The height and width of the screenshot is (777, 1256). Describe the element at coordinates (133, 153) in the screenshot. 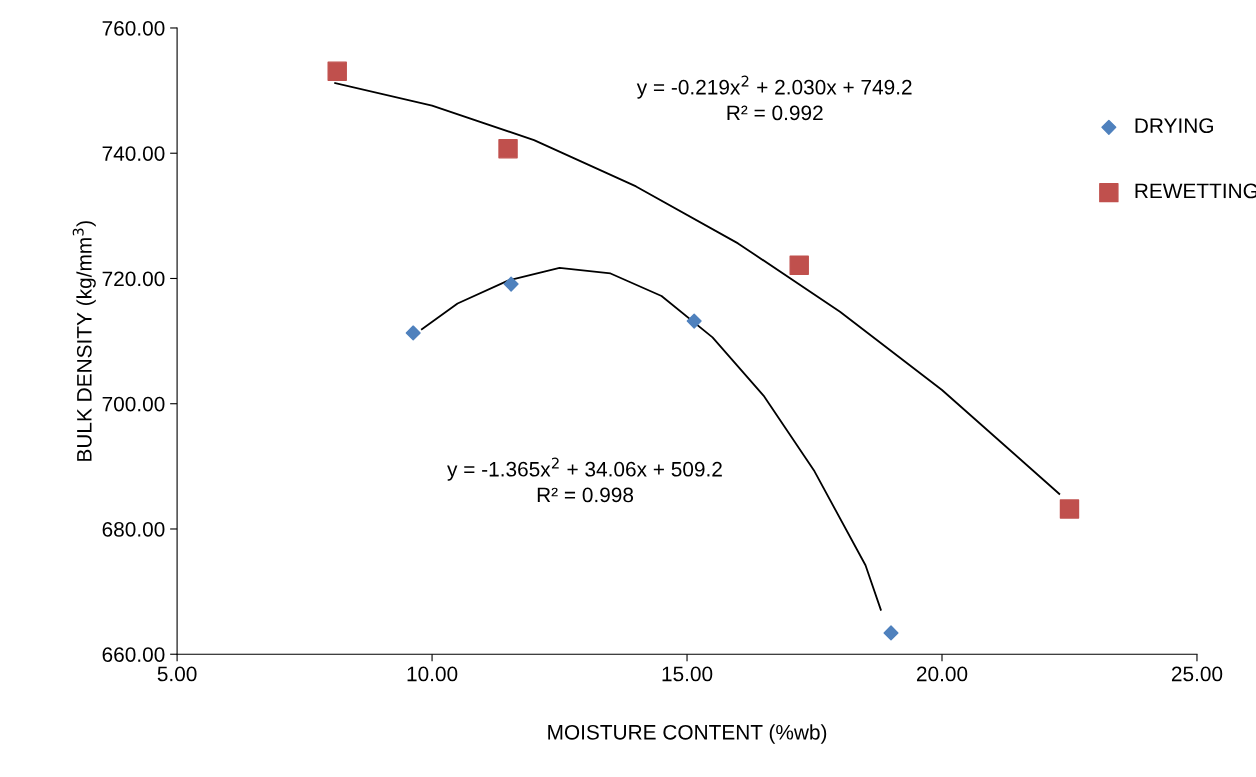

I see `y-tick-label: 740.00` at that location.